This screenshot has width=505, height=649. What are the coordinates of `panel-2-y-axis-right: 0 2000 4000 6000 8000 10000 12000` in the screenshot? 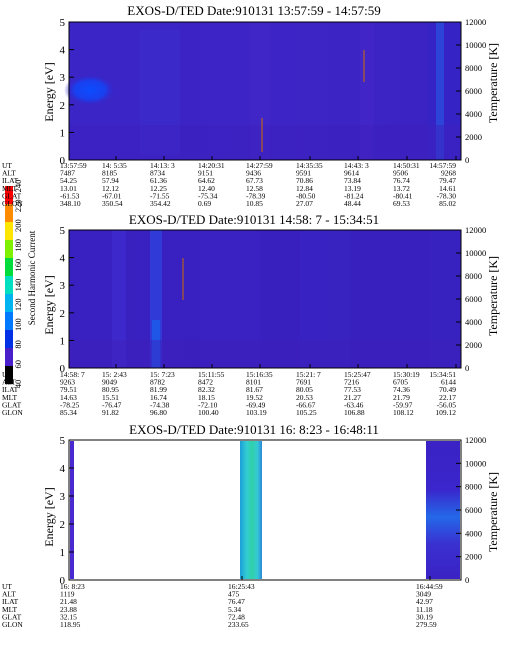 It's located at (471, 299).